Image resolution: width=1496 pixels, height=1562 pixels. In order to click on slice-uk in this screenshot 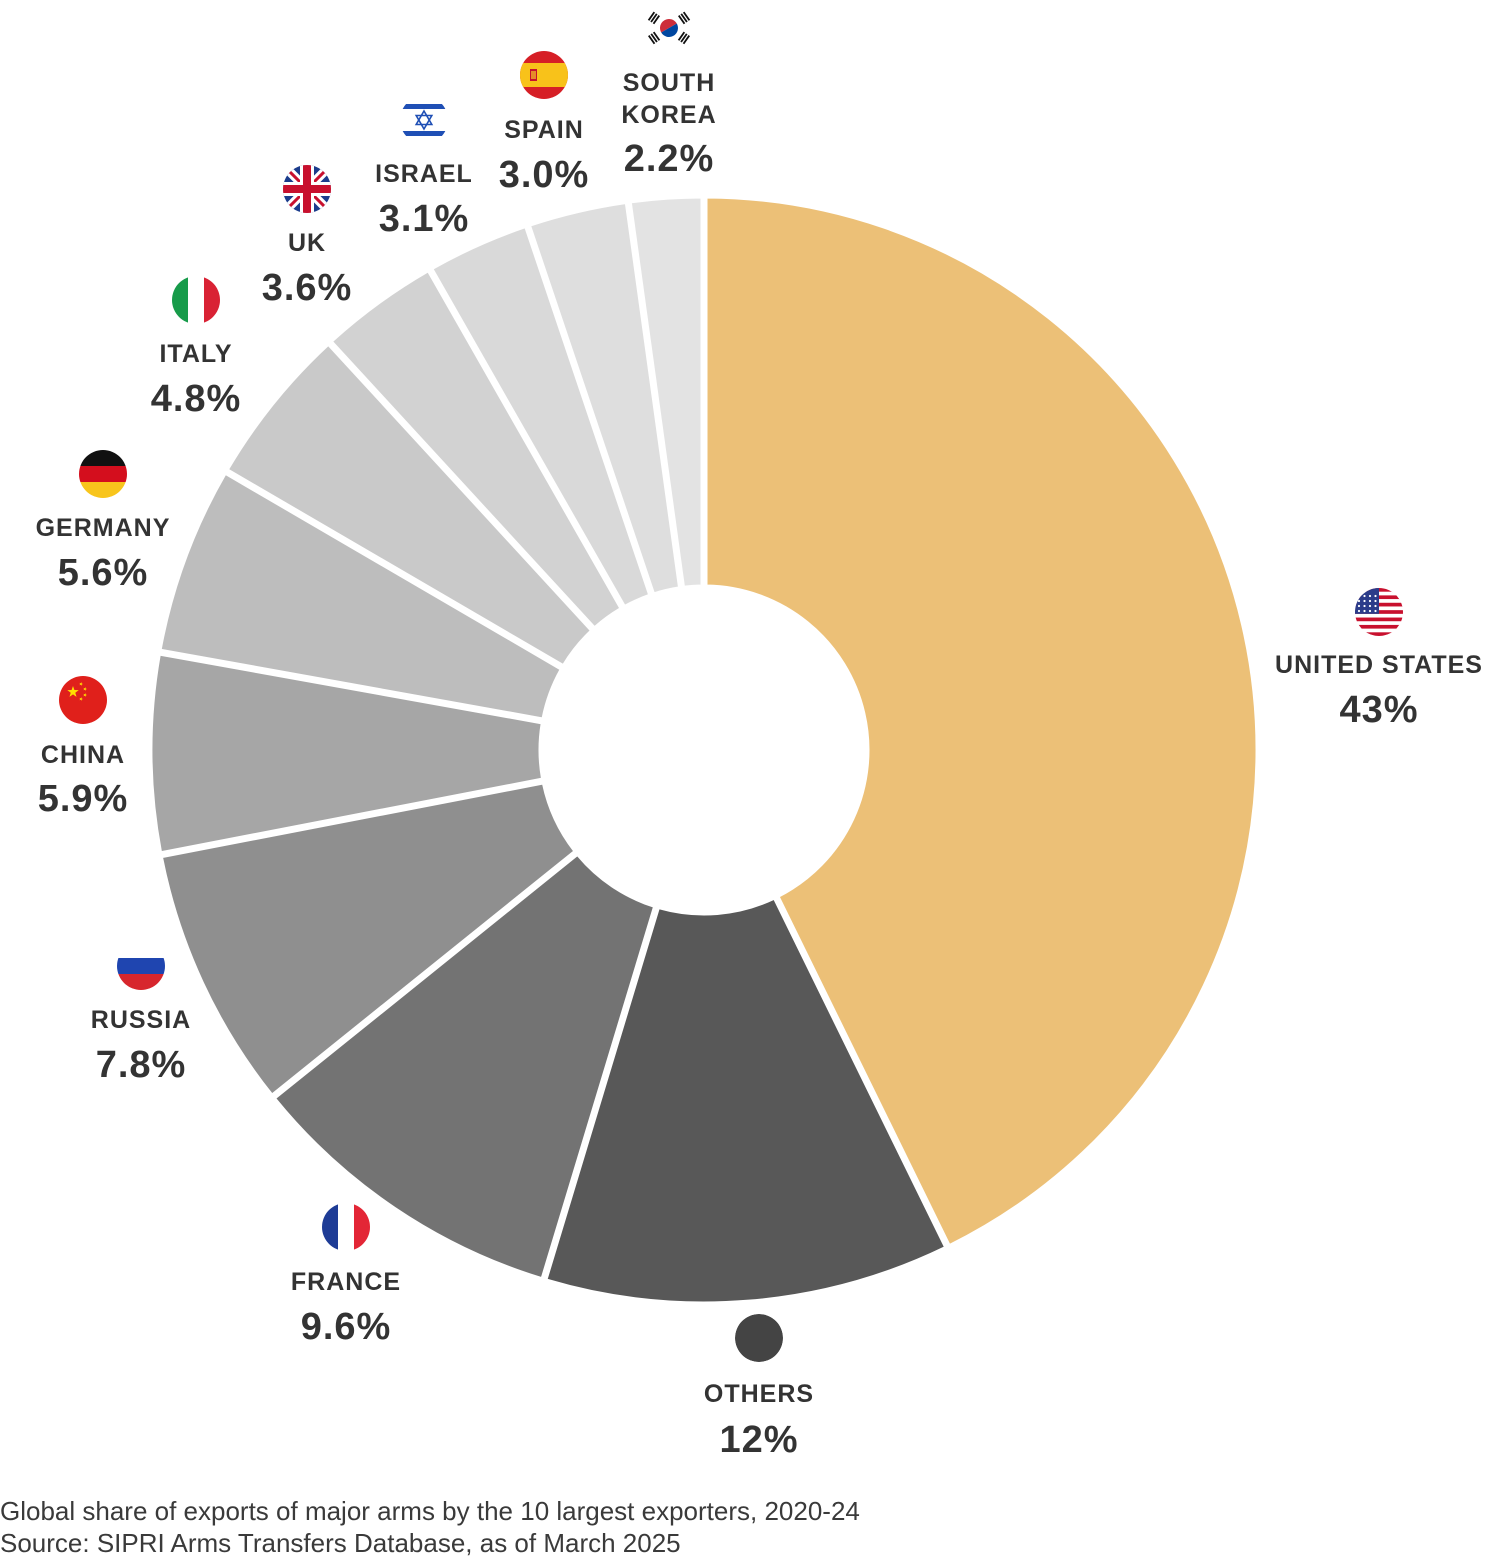, I will do `click(476, 449)`.